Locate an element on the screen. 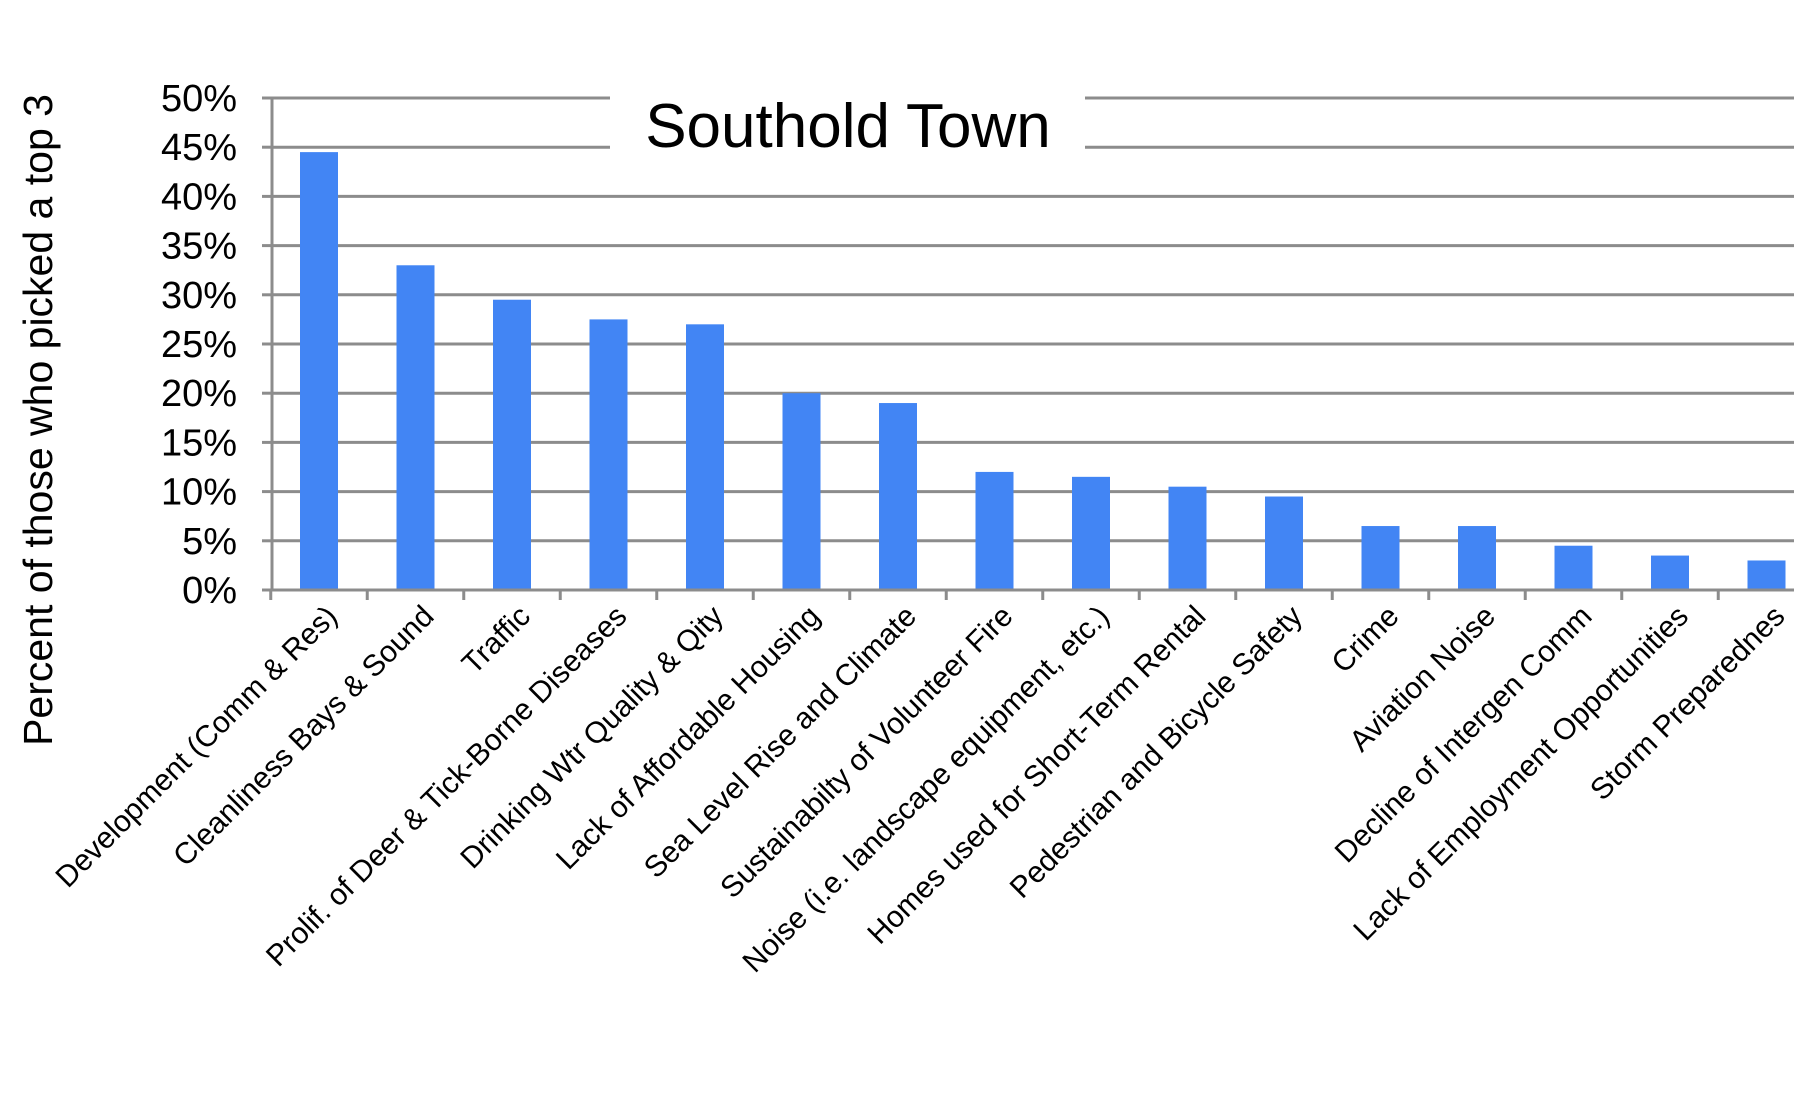 The image size is (1794, 1107). y-tick-label: 50% is located at coordinates (199, 99).